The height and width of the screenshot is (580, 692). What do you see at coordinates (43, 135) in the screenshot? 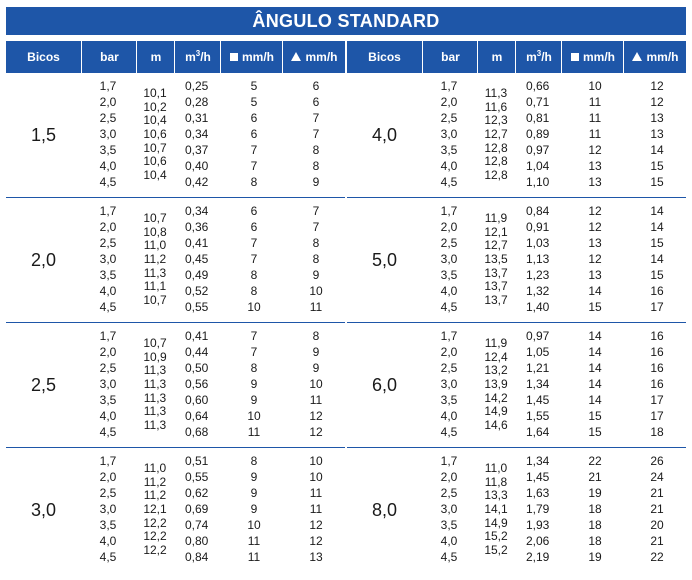
I see `nozzle-size: 1,5` at bounding box center [43, 135].